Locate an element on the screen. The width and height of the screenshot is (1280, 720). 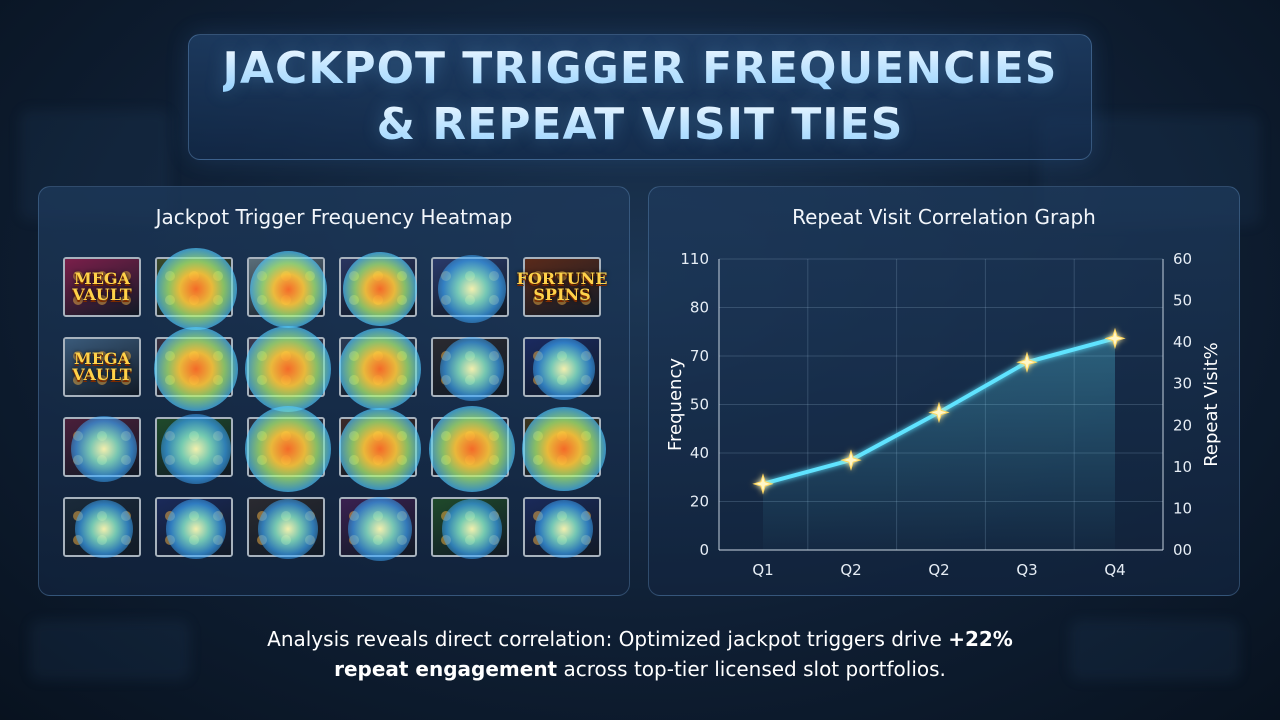
slot-logo-text: MEGA VAULT is located at coordinates (102, 366).